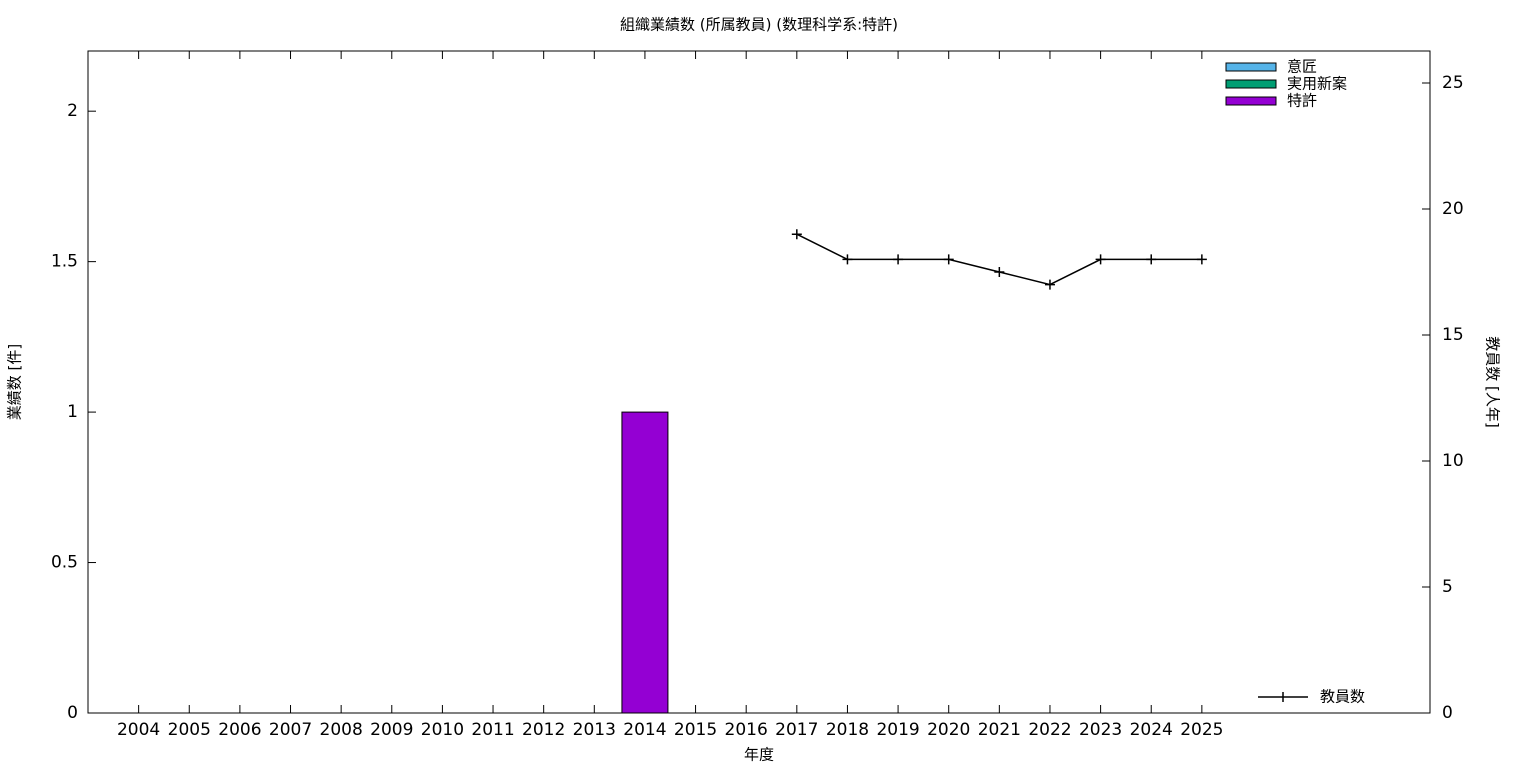 The image size is (1536, 768). I want to click on y-tick-label: 1.5, so click(64, 262).